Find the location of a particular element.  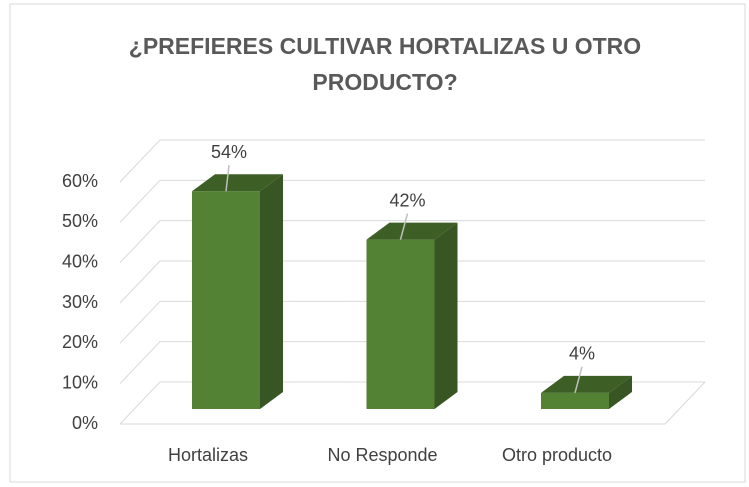

y-tick-label: 30% is located at coordinates (80, 302).